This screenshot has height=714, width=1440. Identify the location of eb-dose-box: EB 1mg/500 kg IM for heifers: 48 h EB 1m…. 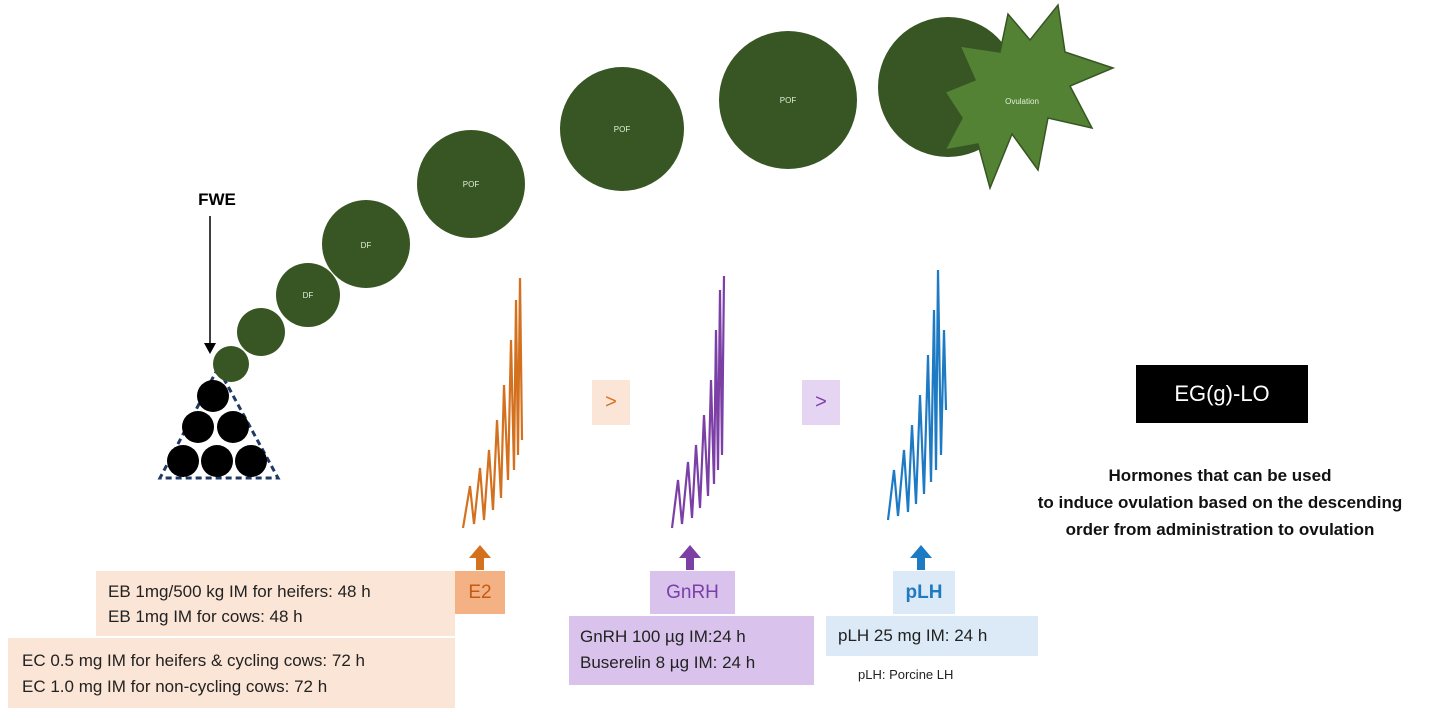
(275, 603).